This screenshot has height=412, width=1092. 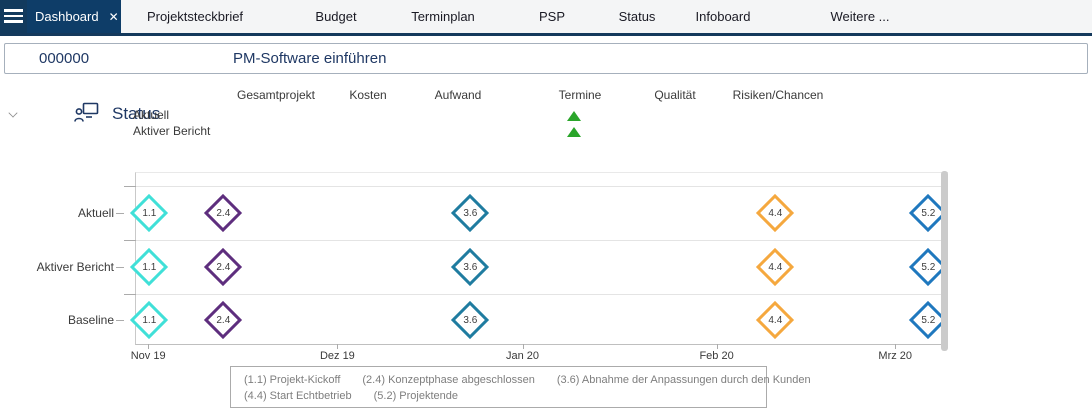 What do you see at coordinates (637, 16) in the screenshot?
I see `tab-status: Status` at bounding box center [637, 16].